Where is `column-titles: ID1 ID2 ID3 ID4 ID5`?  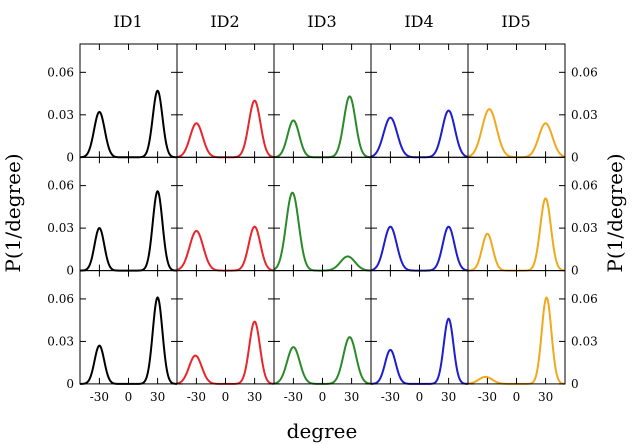
column-titles: ID1 ID2 ID3 ID4 ID5 is located at coordinates (321, 21).